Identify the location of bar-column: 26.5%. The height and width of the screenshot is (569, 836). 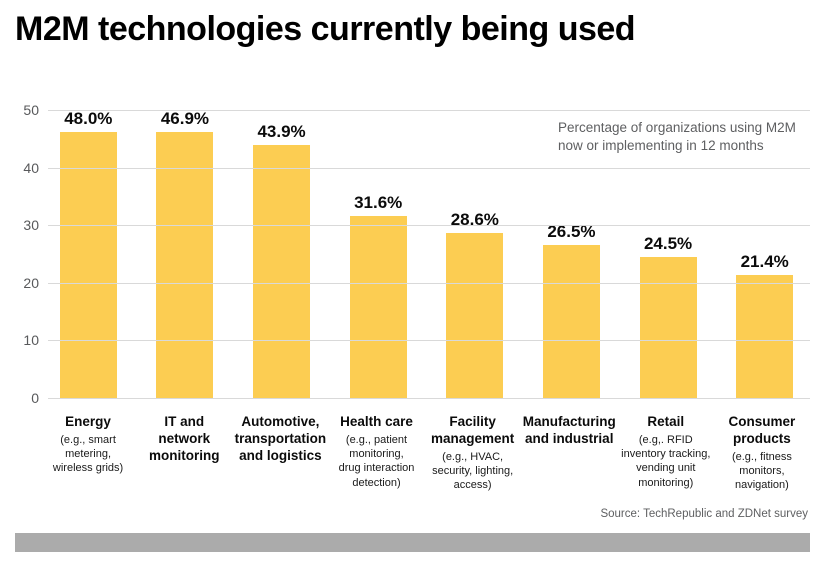
(571, 254).